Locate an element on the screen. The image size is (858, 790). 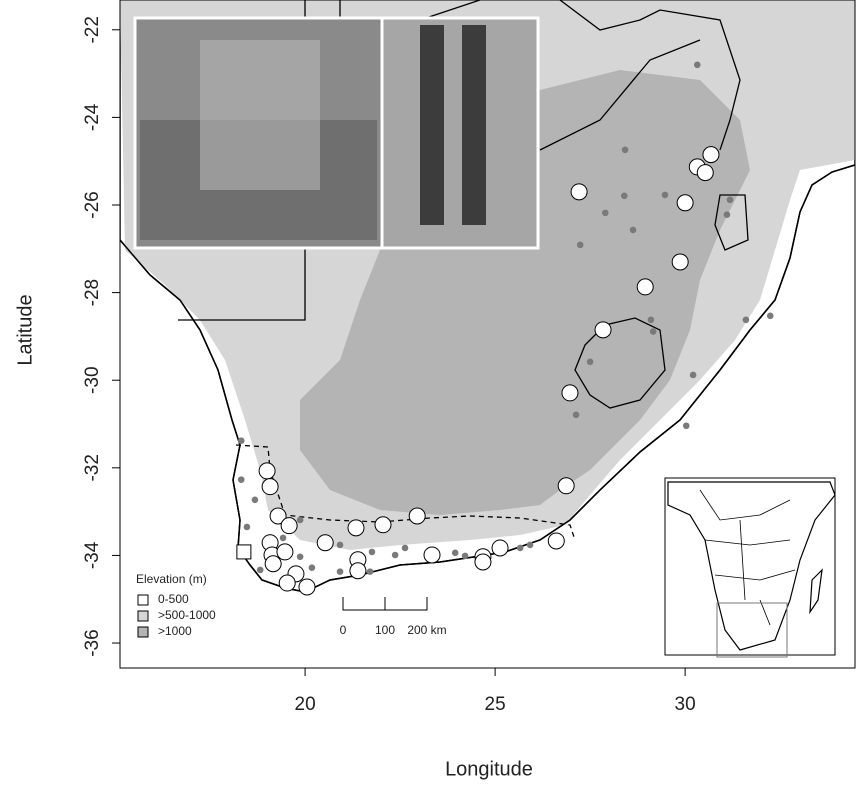
photo-inset is located at coordinates (336, 133).